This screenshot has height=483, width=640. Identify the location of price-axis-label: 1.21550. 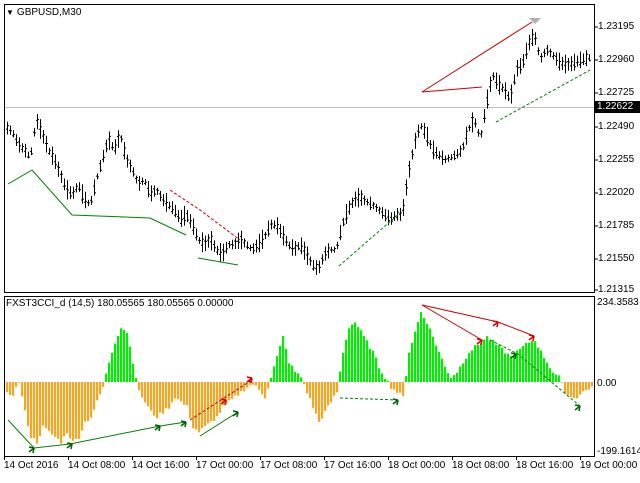
(616, 258).